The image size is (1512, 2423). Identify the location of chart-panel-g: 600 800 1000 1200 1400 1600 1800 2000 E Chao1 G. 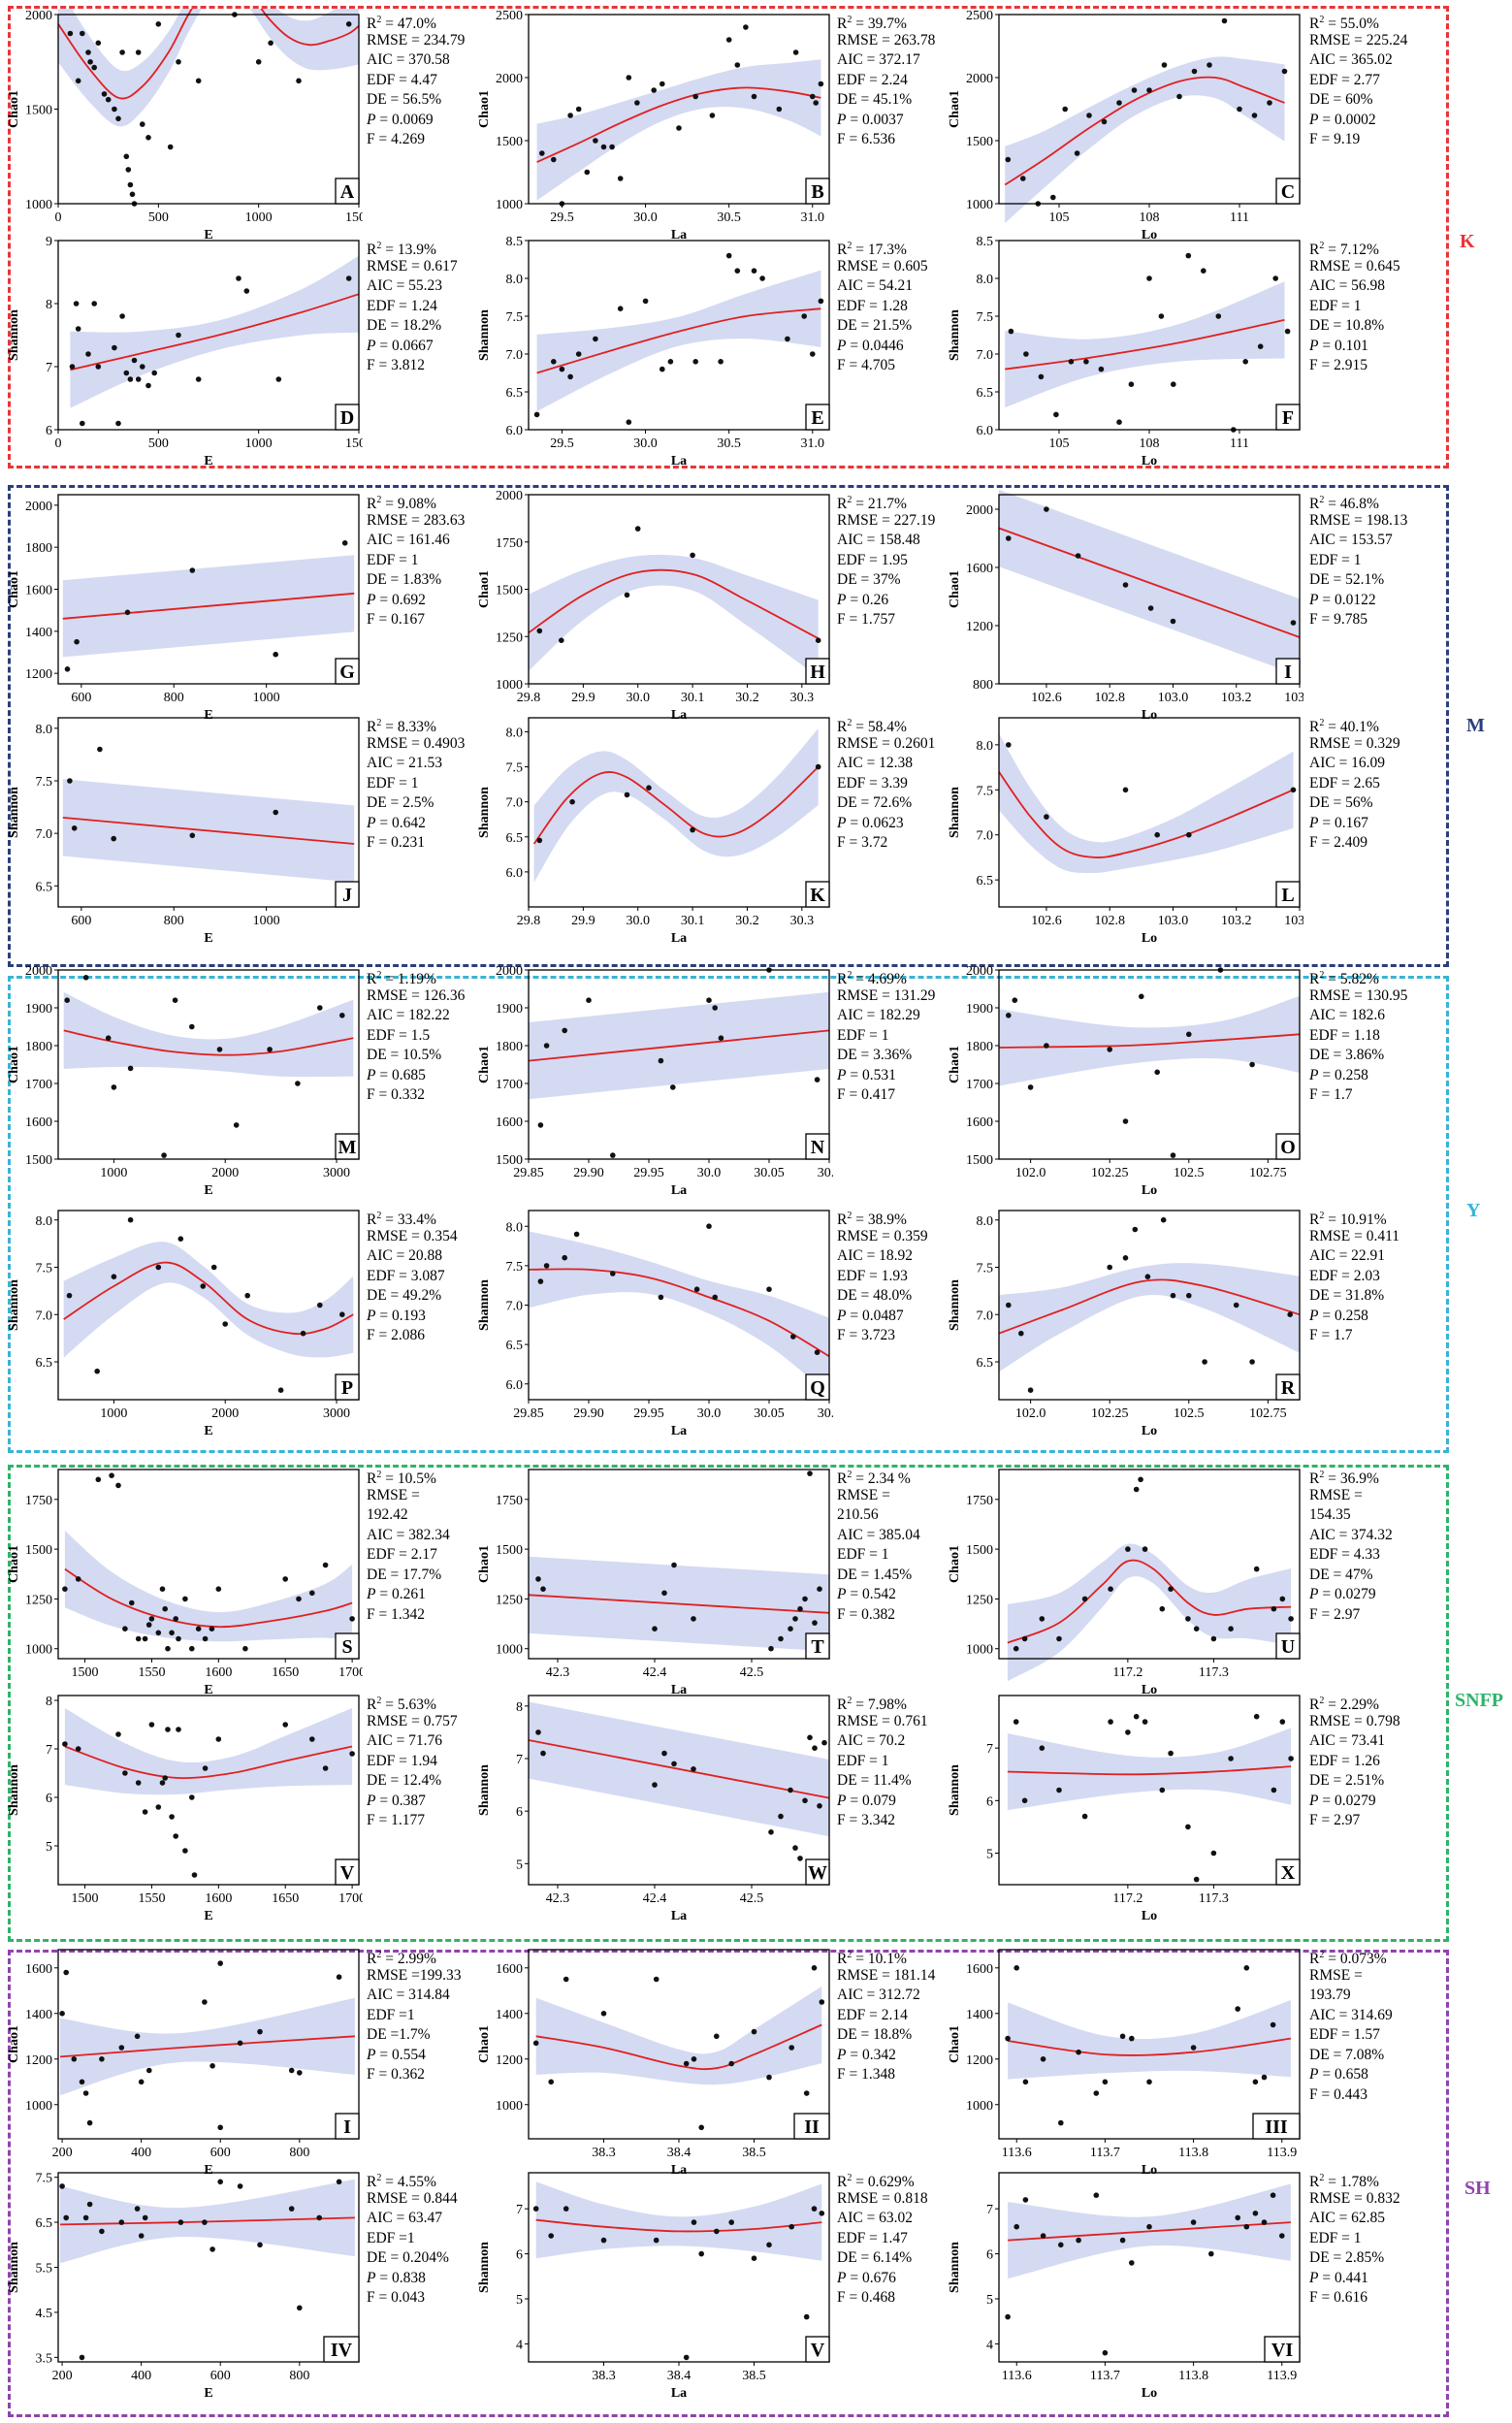
(185, 607).